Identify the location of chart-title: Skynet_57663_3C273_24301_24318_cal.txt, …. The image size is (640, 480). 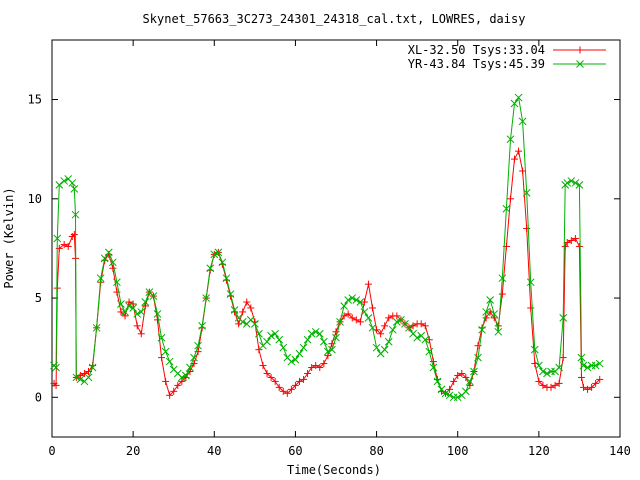
(334, 19).